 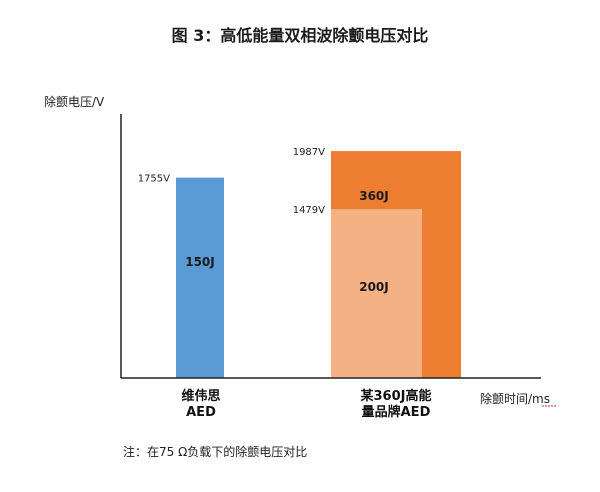 I want to click on bar-200J, so click(x=376, y=293).